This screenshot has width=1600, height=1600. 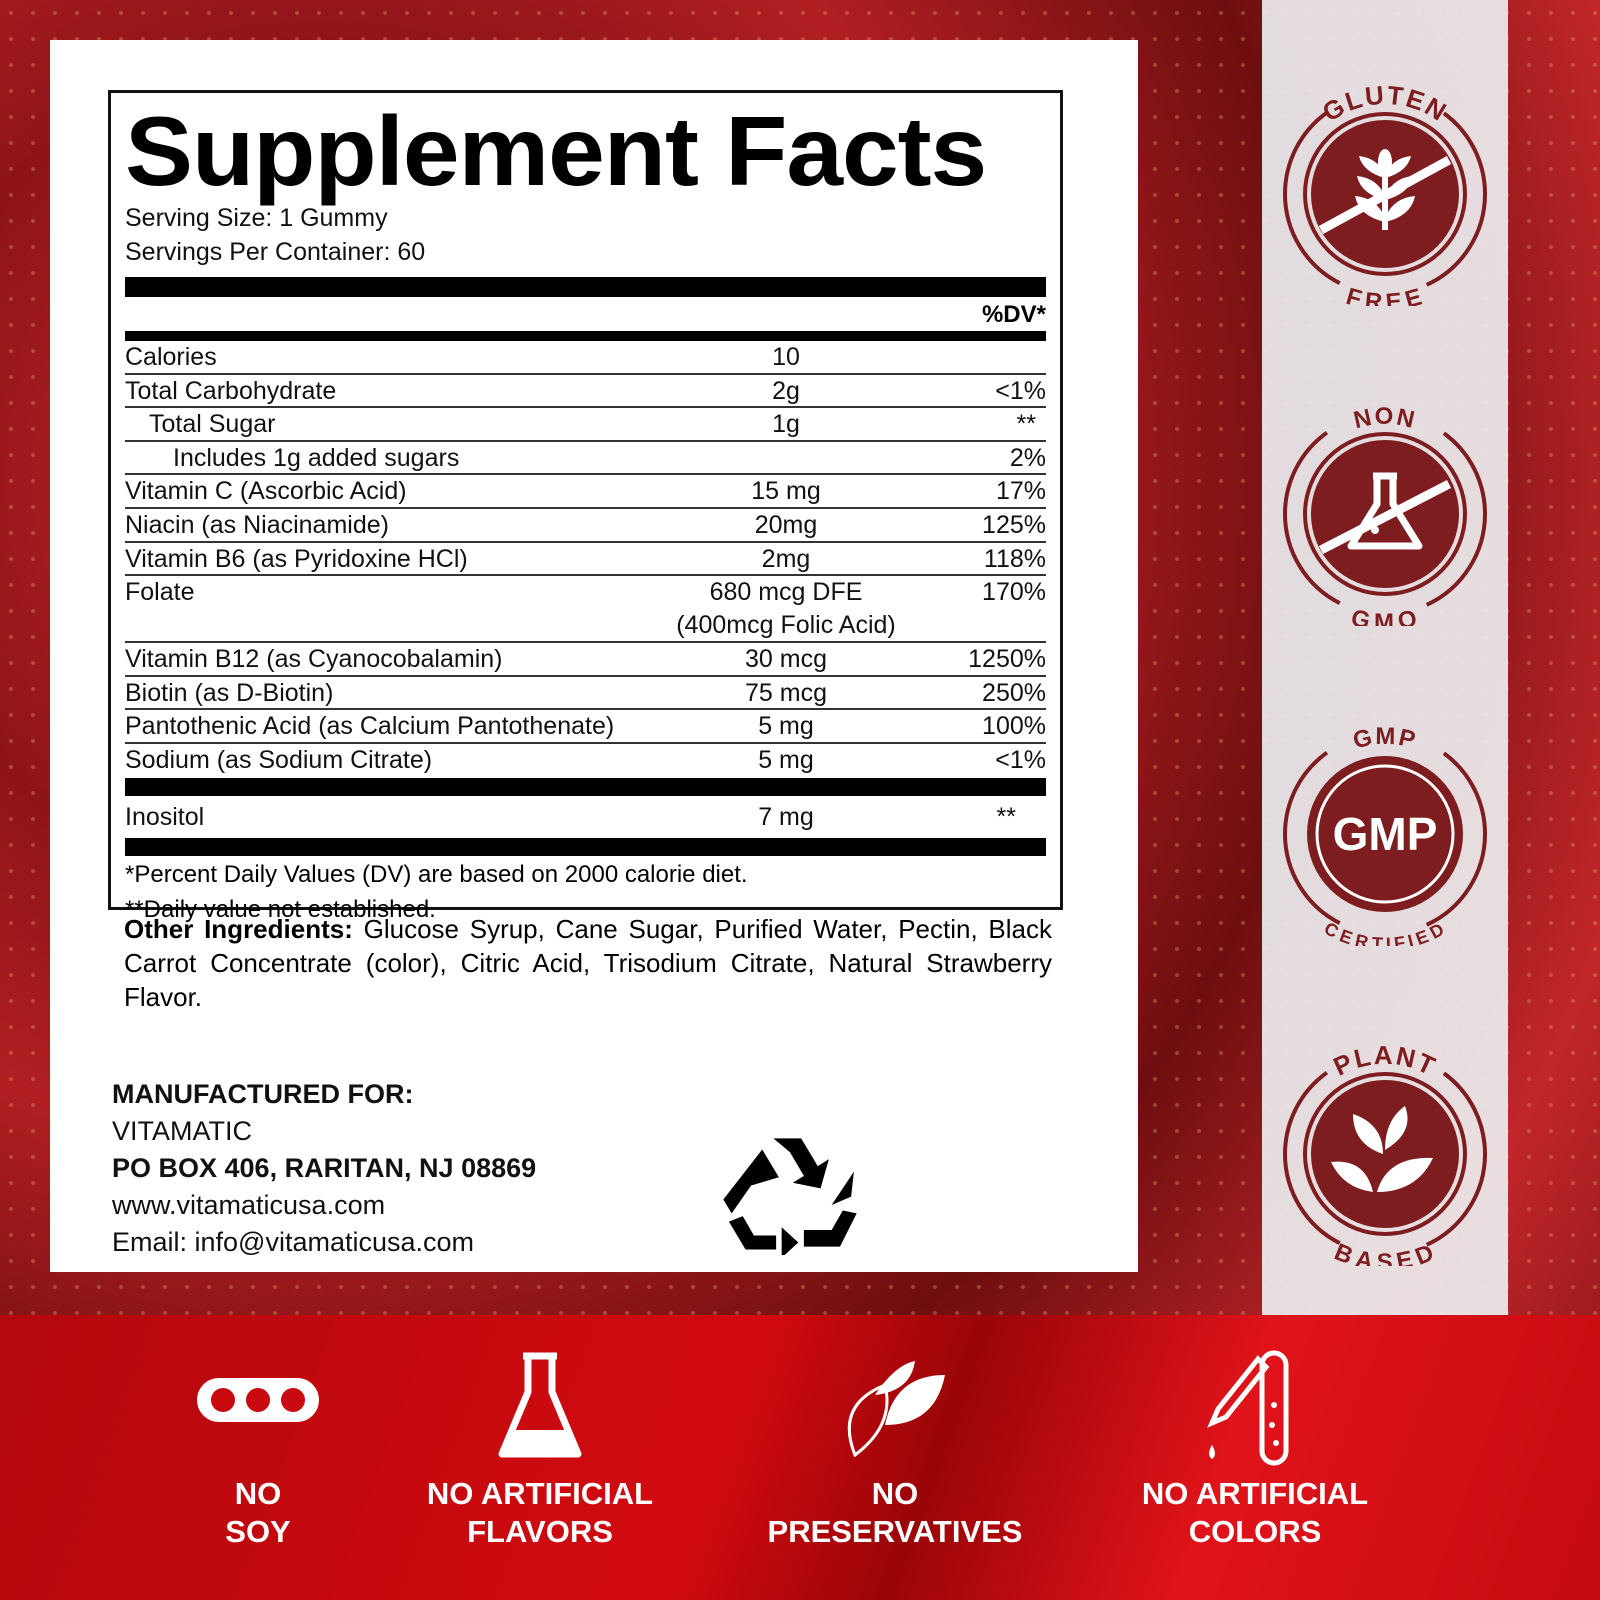 What do you see at coordinates (1020, 759) in the screenshot?
I see `nutrient-dv: <1%` at bounding box center [1020, 759].